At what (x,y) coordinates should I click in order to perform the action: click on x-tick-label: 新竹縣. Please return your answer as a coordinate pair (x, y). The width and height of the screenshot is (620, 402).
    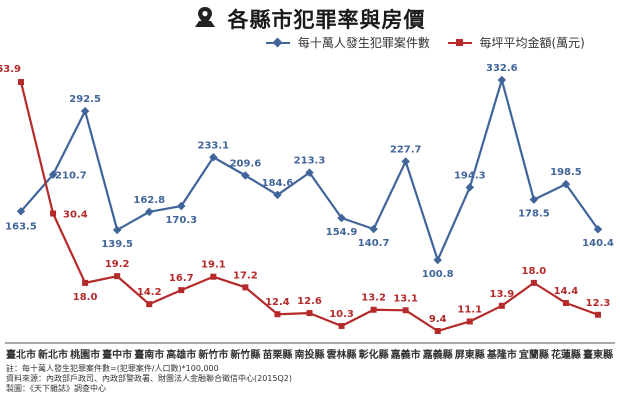
    Looking at the image, I should click on (245, 354).